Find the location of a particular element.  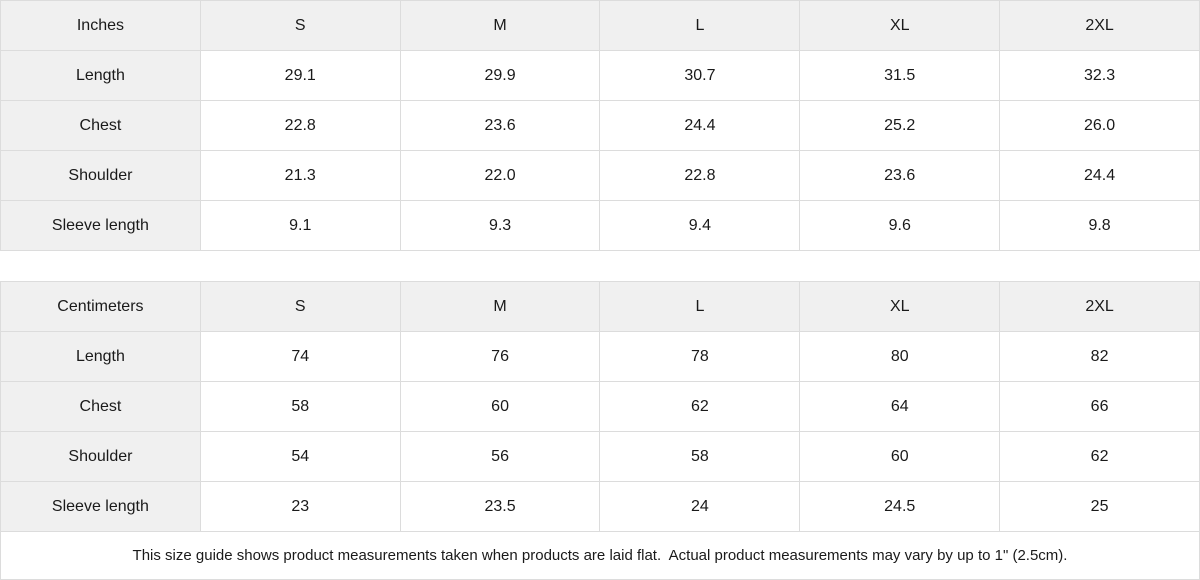

table-row: Shoulder 21.3 22.0 22.8 23.6 24.4 is located at coordinates (600, 175).